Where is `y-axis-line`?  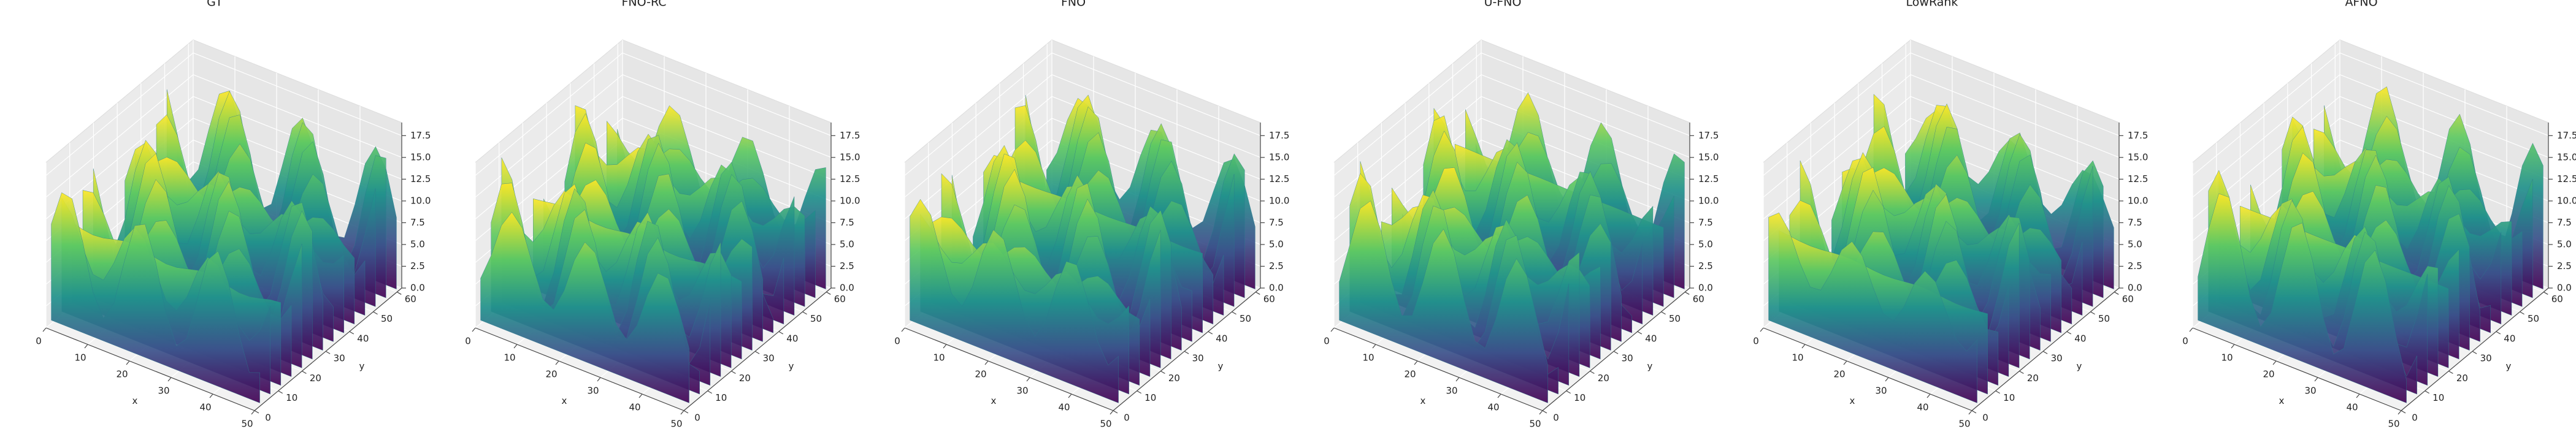 y-axis-line is located at coordinates (2475, 349).